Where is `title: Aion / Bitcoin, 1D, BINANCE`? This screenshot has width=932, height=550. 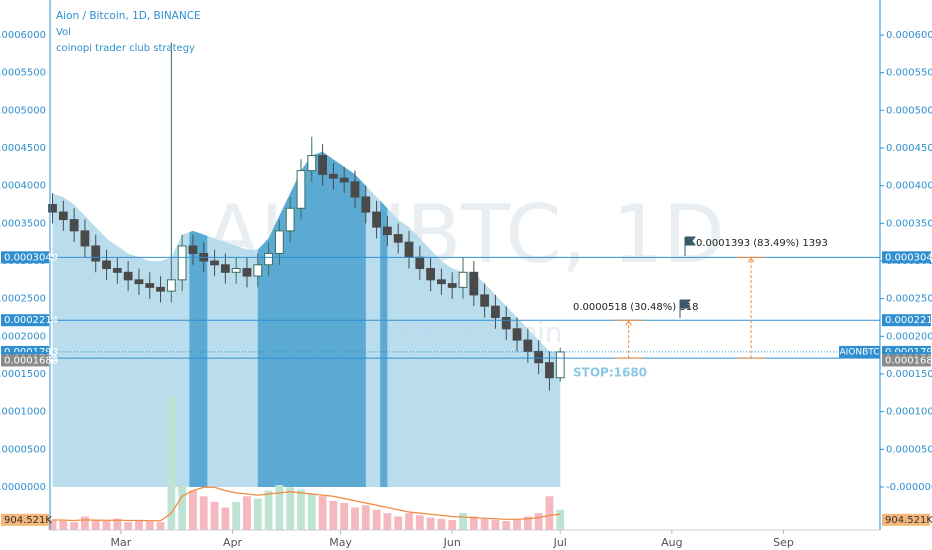 title: Aion / Bitcoin, 1D, BINANCE is located at coordinates (128, 16).